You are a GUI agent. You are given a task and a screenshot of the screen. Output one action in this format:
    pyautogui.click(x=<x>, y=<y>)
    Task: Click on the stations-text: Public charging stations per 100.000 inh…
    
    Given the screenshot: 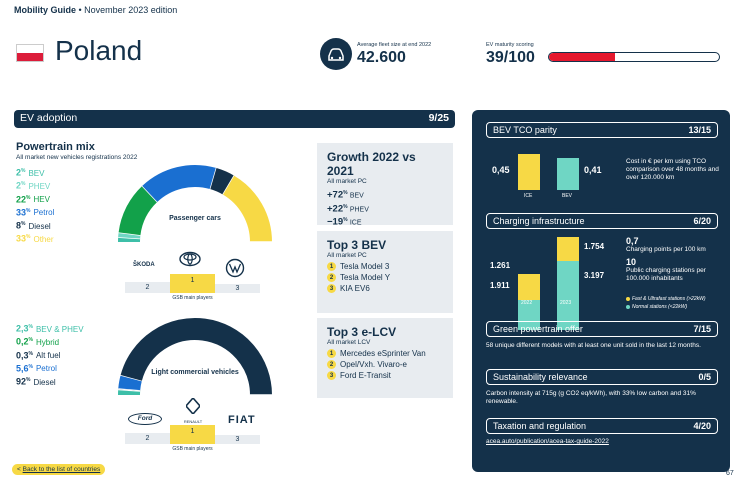 What is the action you would take?
    pyautogui.click(x=666, y=274)
    